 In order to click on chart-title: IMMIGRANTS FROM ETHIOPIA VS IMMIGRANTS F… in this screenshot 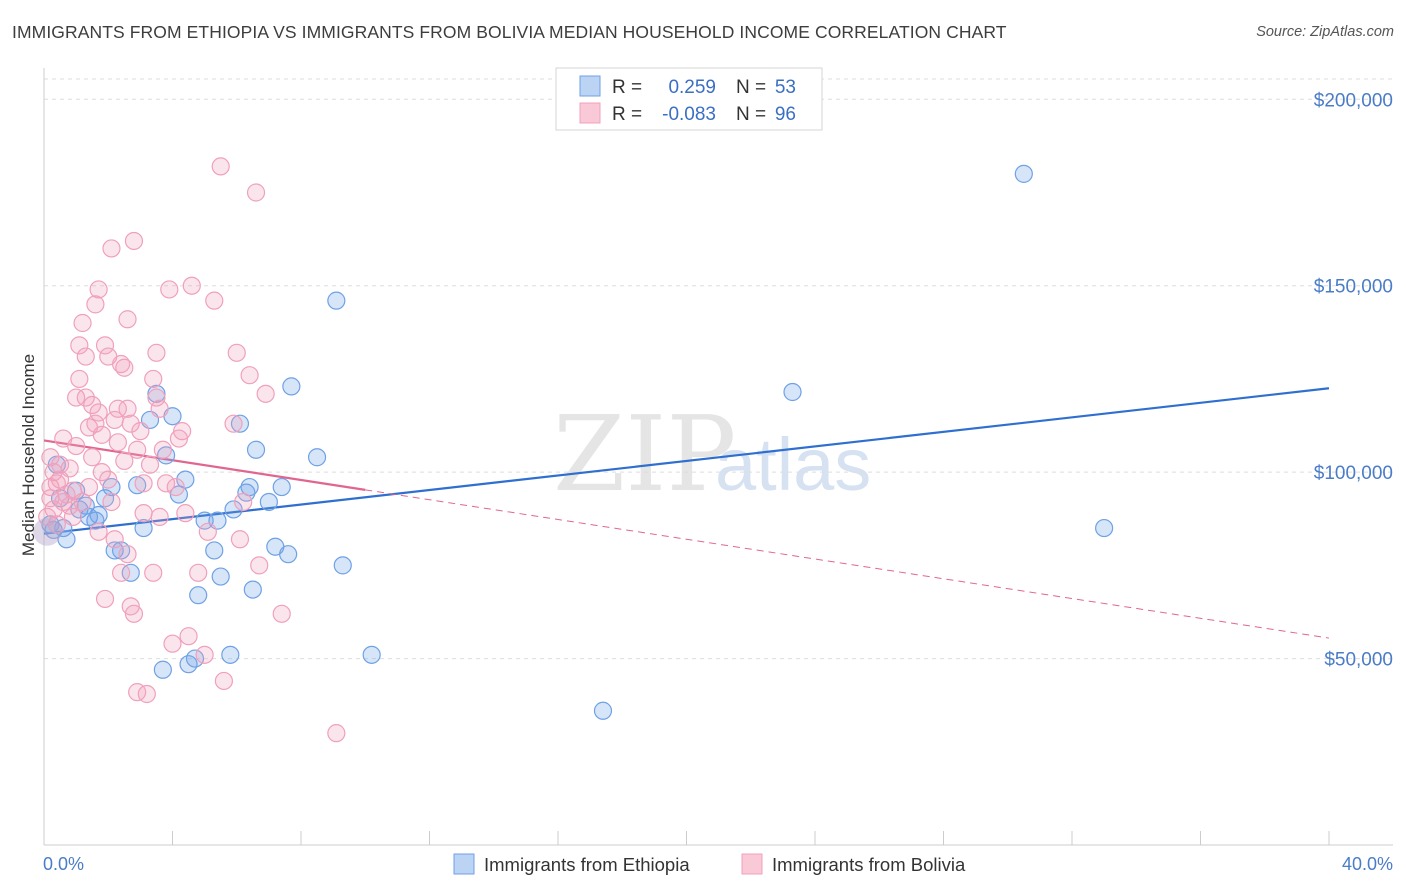, I will do `click(509, 32)`.